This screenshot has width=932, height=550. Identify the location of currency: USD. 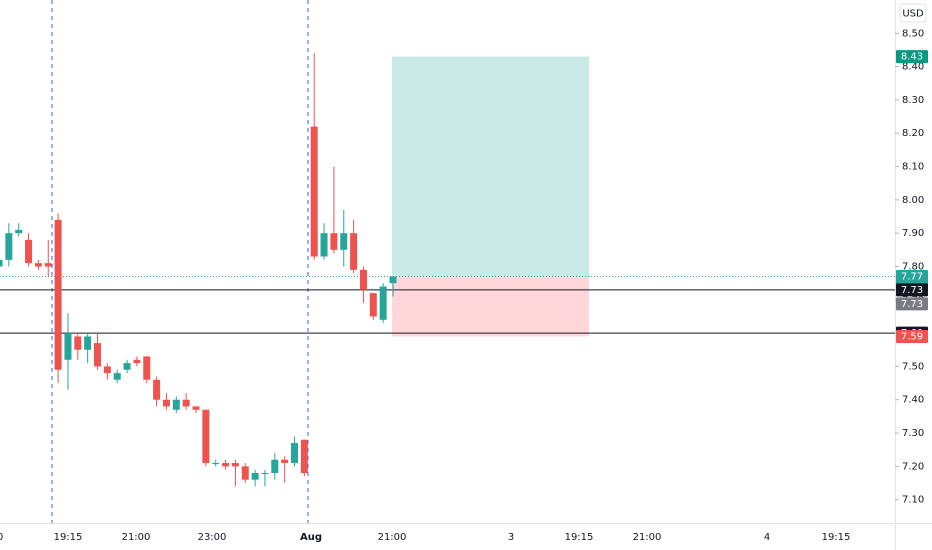
(913, 14).